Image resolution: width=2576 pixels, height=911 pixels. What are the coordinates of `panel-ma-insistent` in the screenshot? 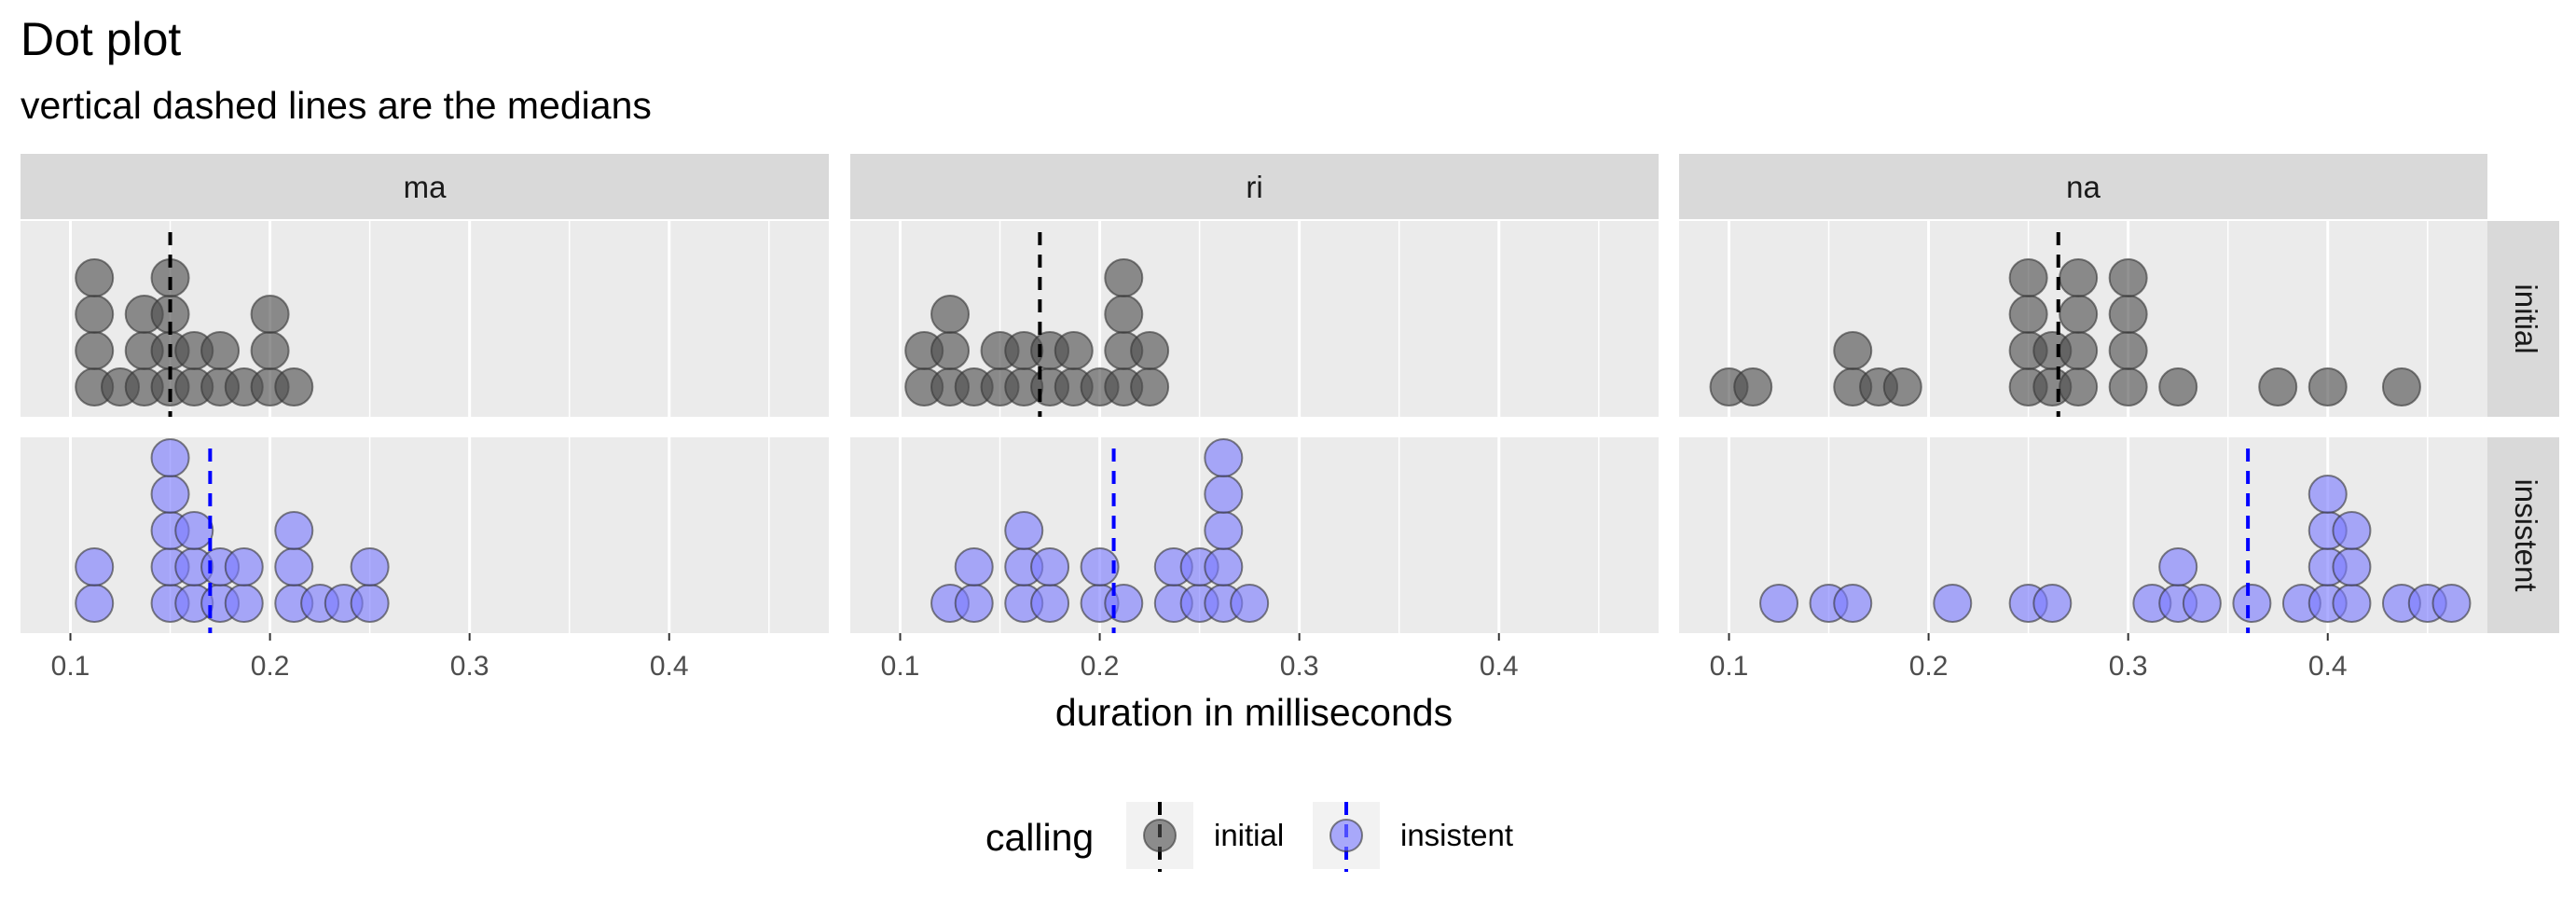 It's located at (425, 535).